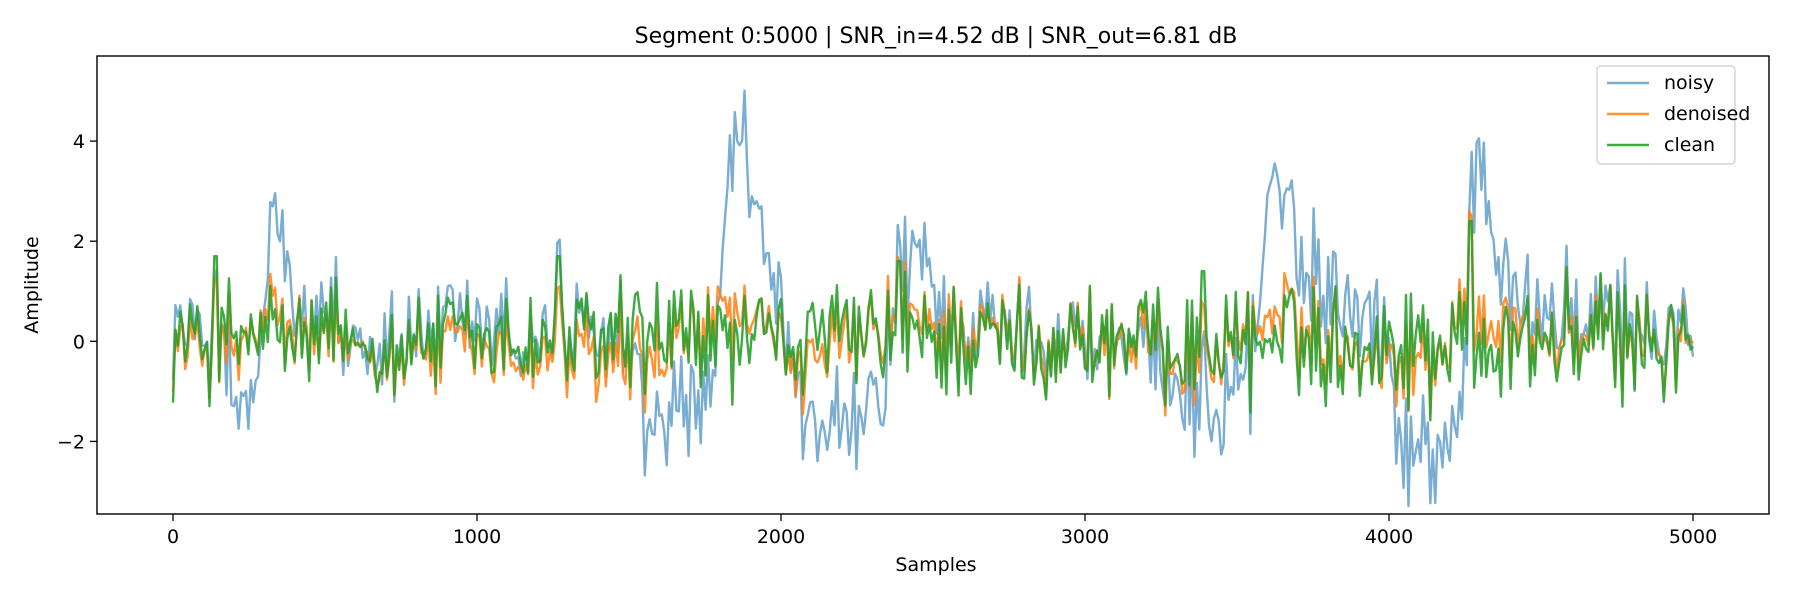 The height and width of the screenshot is (600, 1800). Describe the element at coordinates (79, 342) in the screenshot. I see `y-tick-label: 0` at that location.